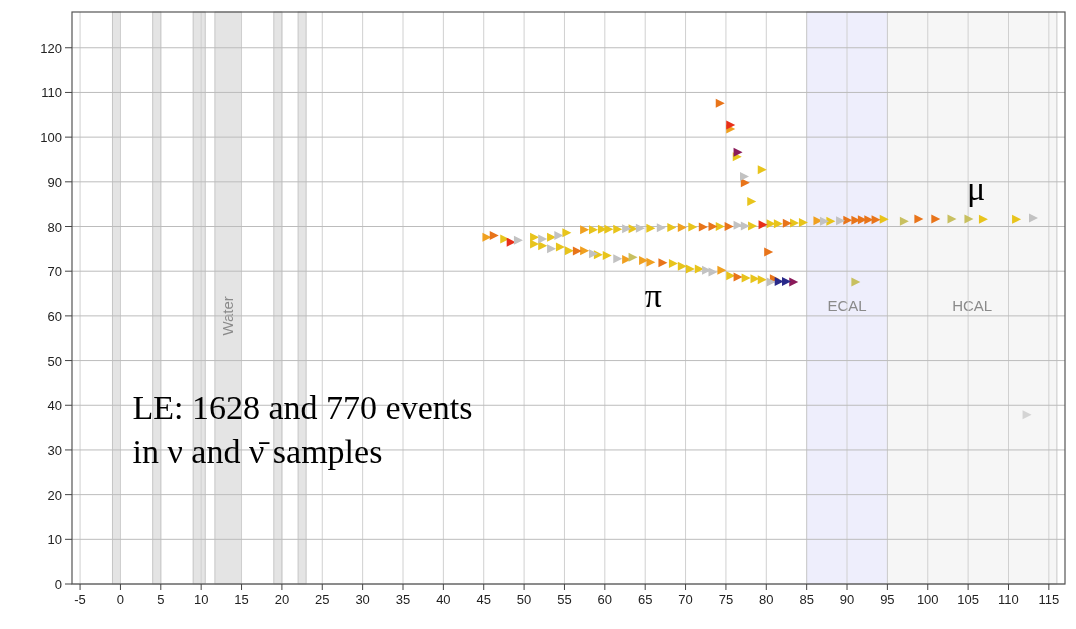  I want to click on band-label: Water, so click(228, 316).